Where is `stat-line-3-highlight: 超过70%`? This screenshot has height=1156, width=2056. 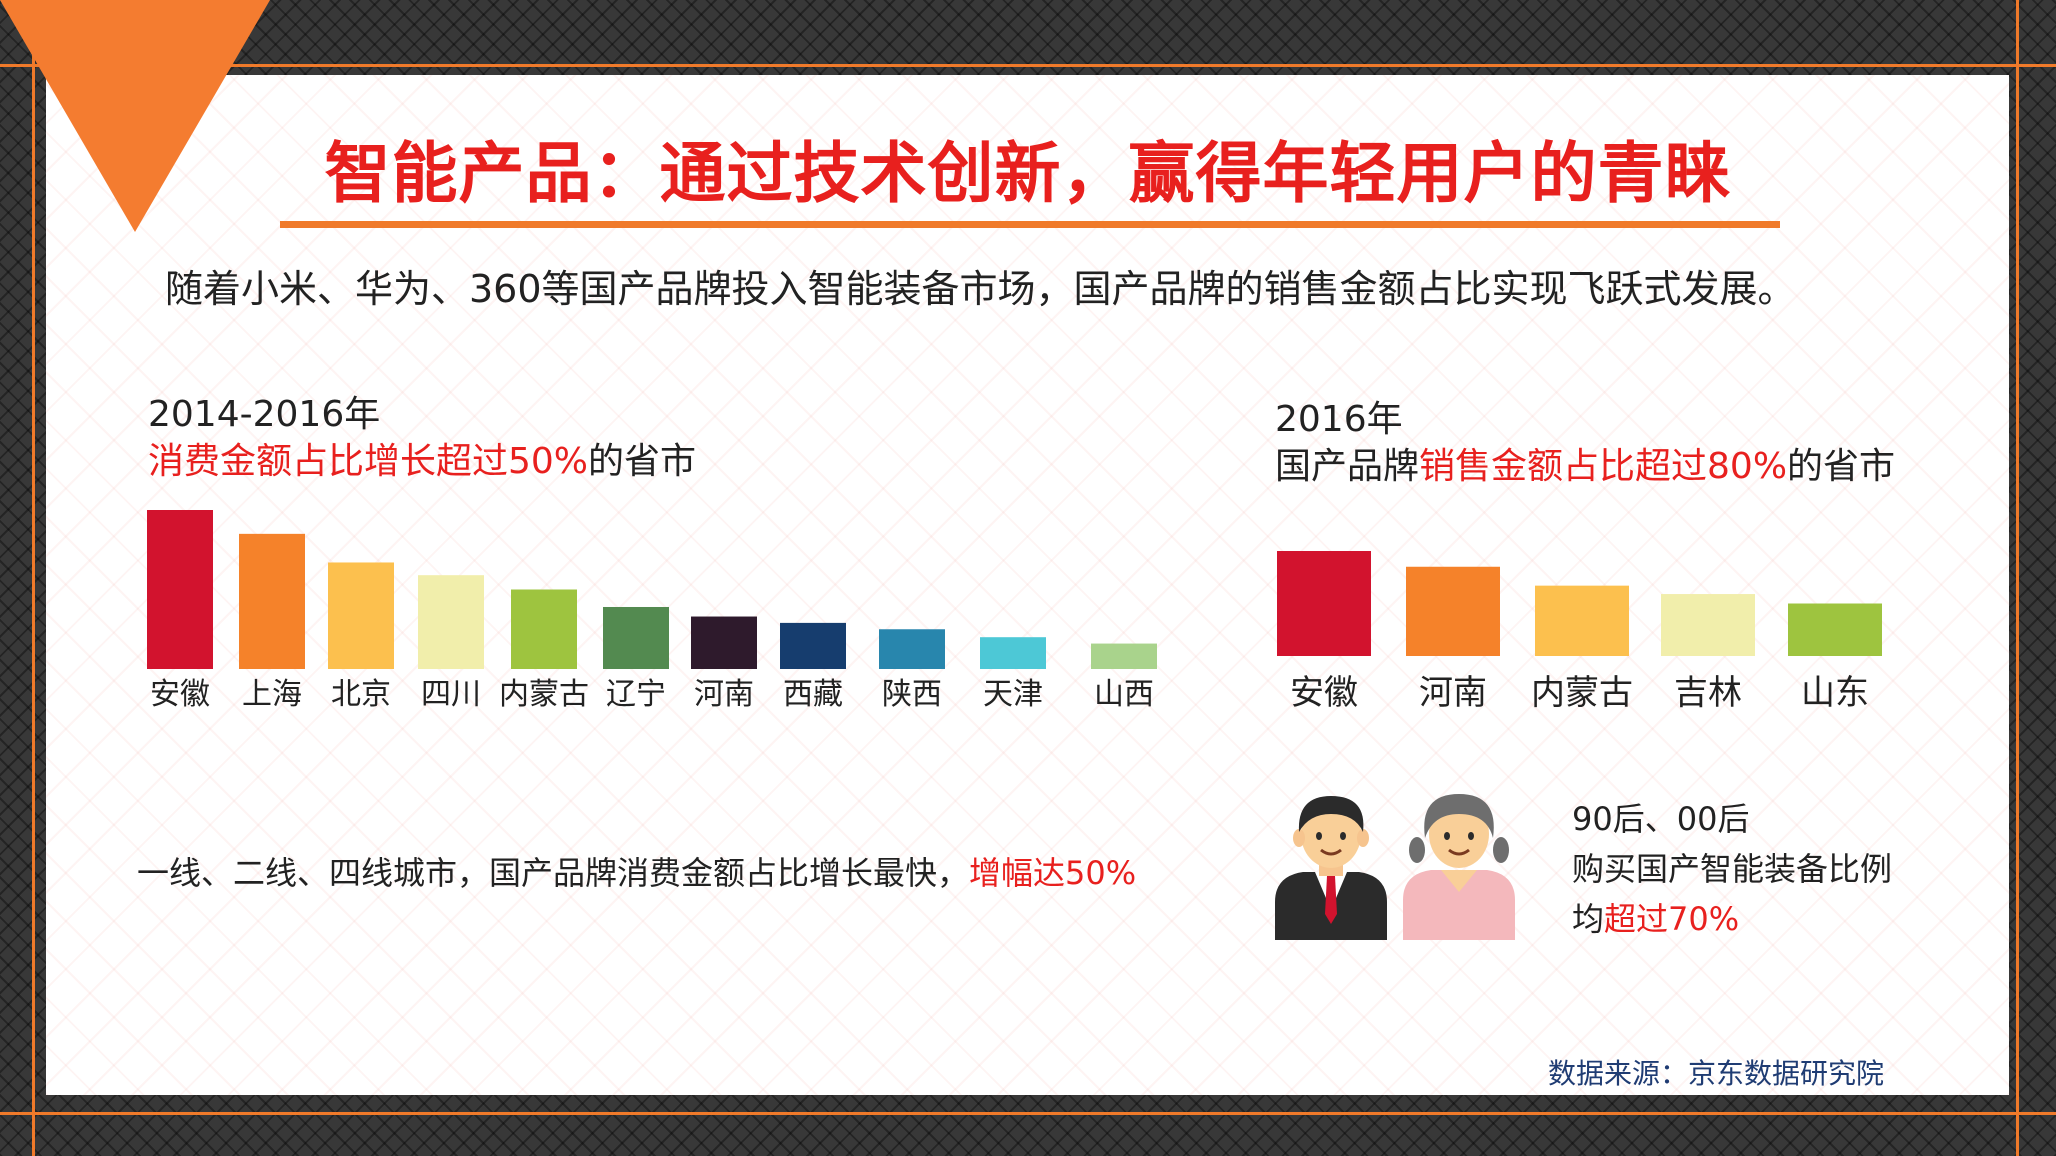 stat-line-3-highlight: 超过70% is located at coordinates (1672, 919).